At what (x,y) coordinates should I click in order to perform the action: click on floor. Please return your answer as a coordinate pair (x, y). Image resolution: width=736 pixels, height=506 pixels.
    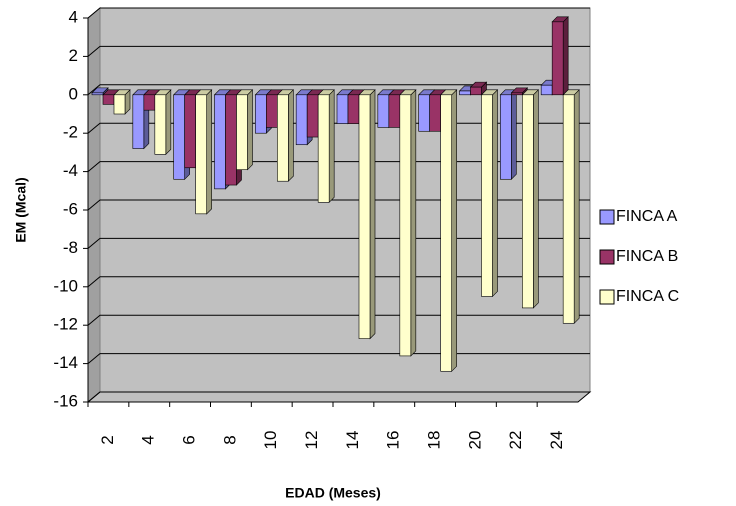
    Looking at the image, I should click on (339, 397).